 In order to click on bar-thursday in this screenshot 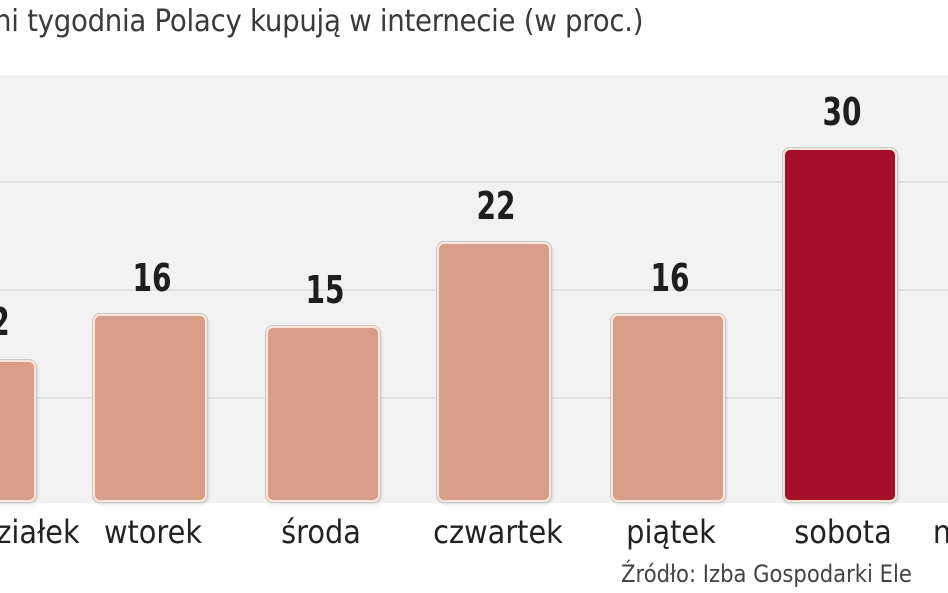, I will do `click(494, 372)`.